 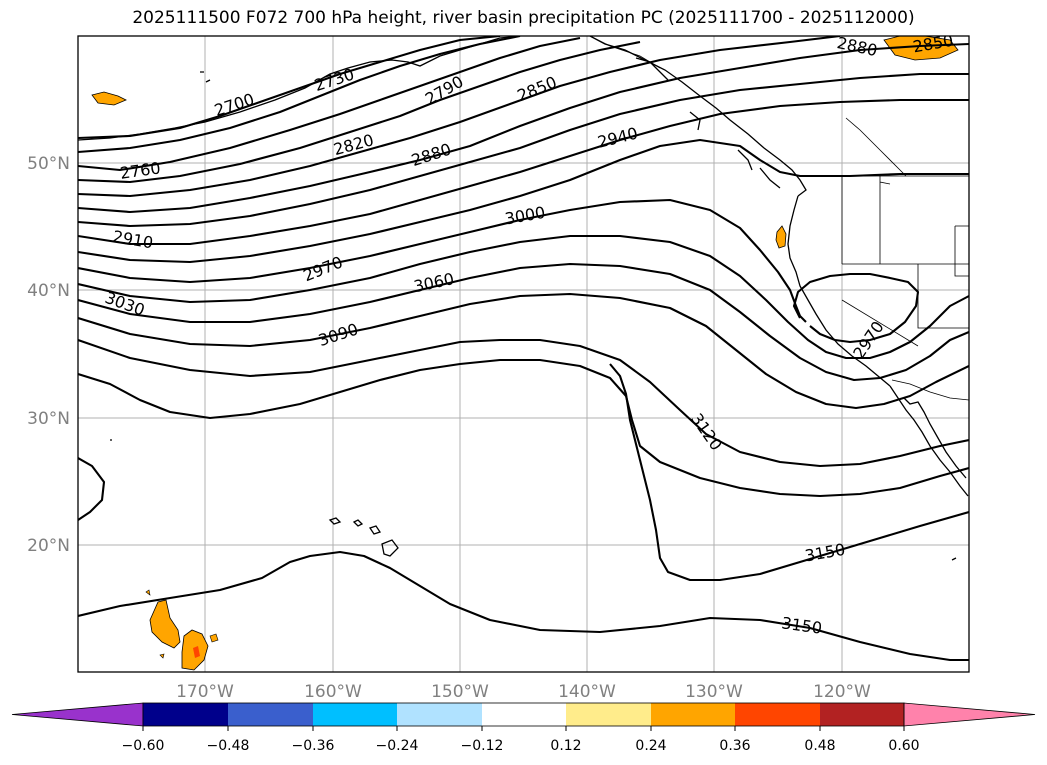 I want to click on colorbar-extend-right, so click(x=969, y=714).